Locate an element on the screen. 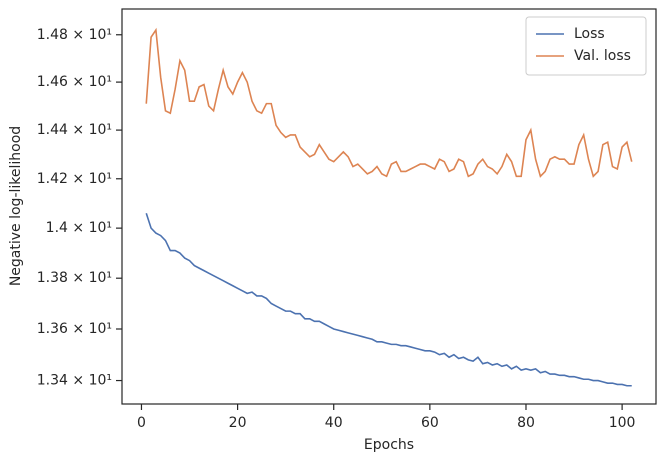 This screenshot has width=667, height=463. y-tick-label: 1.42 × 10¹ is located at coordinates (74, 179).